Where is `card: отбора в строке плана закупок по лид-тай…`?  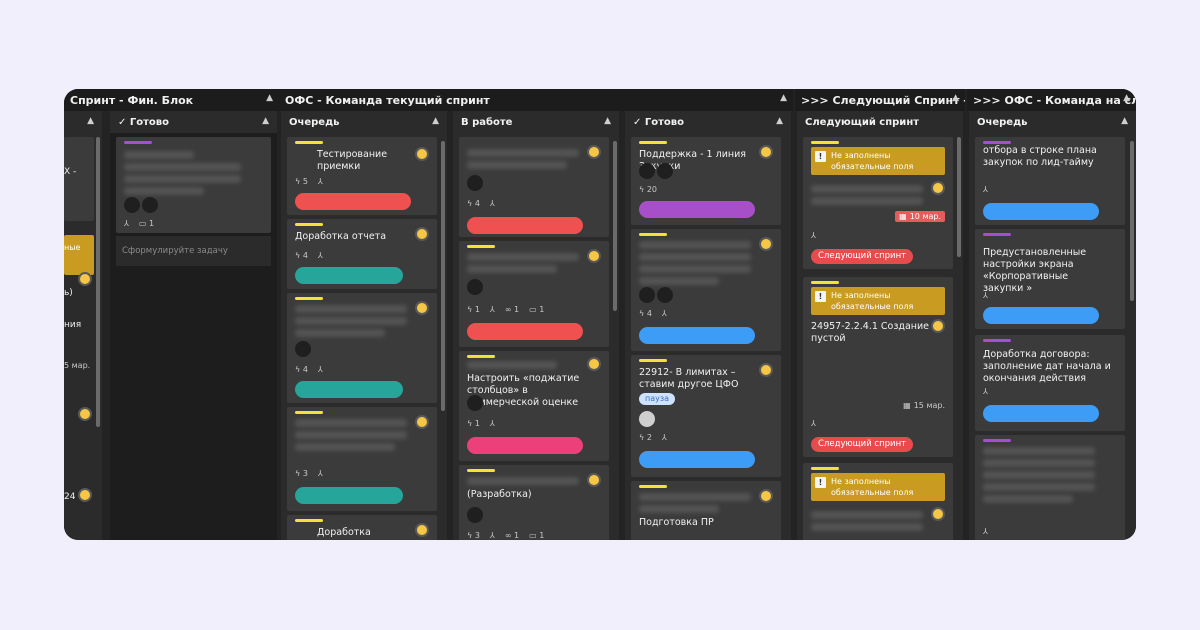 card: отбора в строке плана закупок по лид-тай… is located at coordinates (1050, 181).